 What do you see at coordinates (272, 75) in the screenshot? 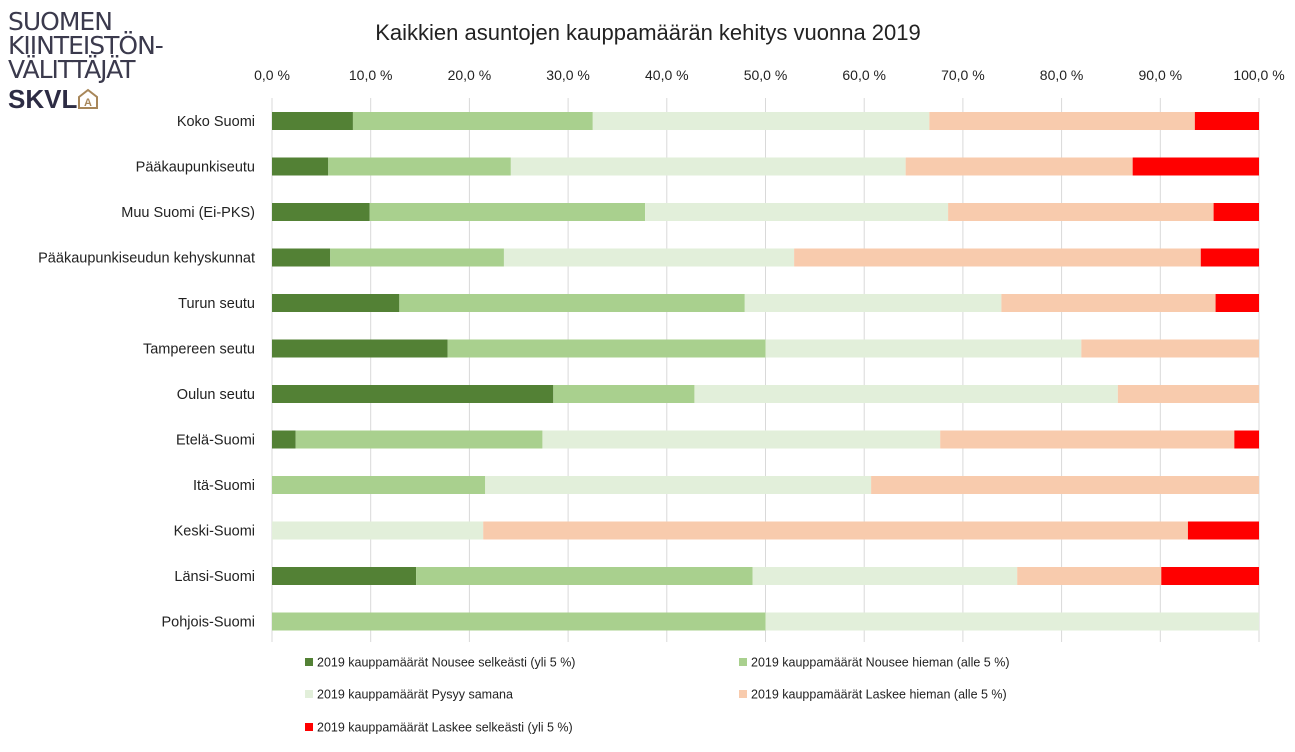
I see `x-tick-label: 0,0 %` at bounding box center [272, 75].